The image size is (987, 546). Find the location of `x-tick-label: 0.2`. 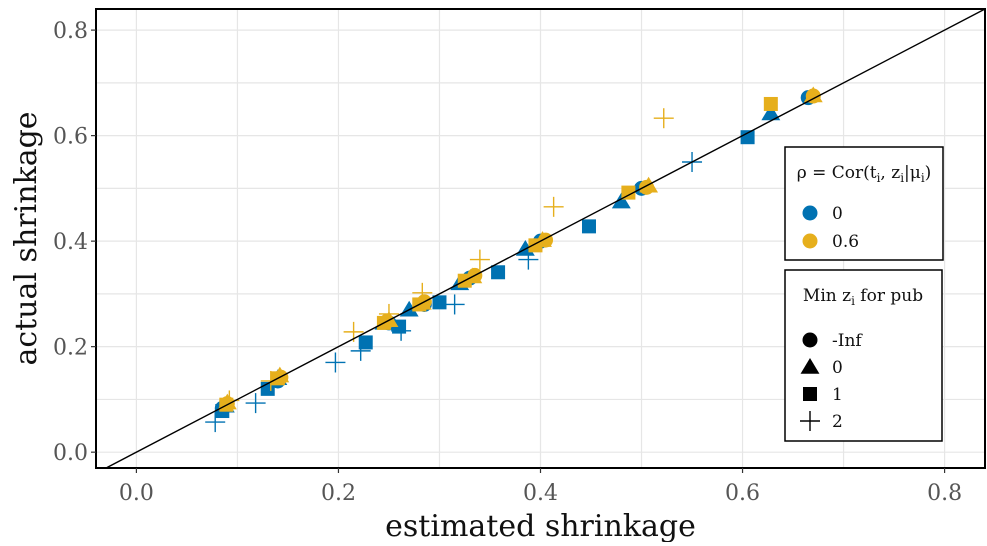

x-tick-label: 0.2 is located at coordinates (338, 493).